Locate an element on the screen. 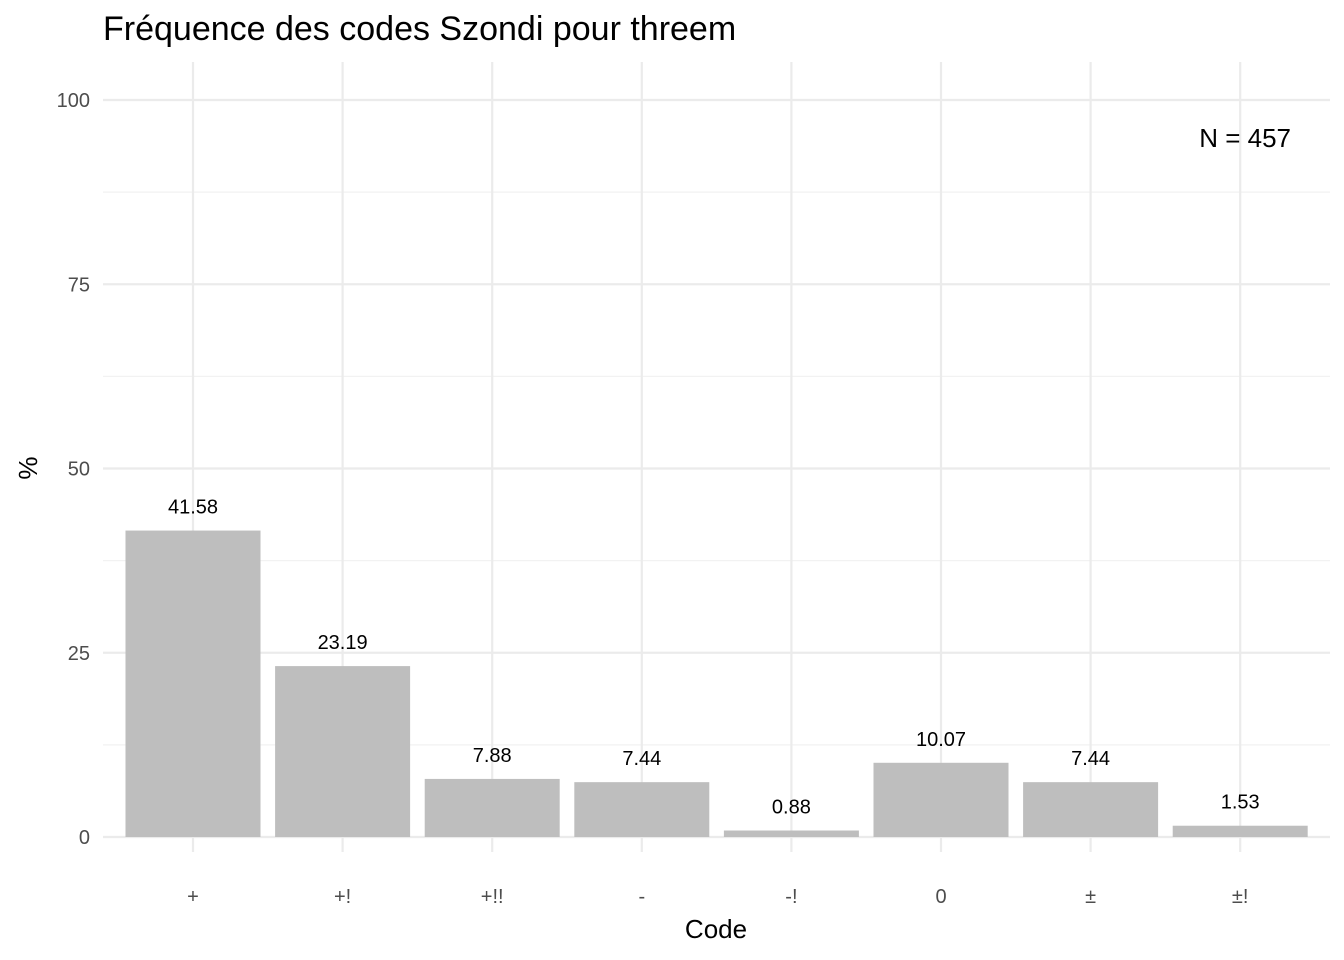  y-tick-label: 75 is located at coordinates (79, 285).